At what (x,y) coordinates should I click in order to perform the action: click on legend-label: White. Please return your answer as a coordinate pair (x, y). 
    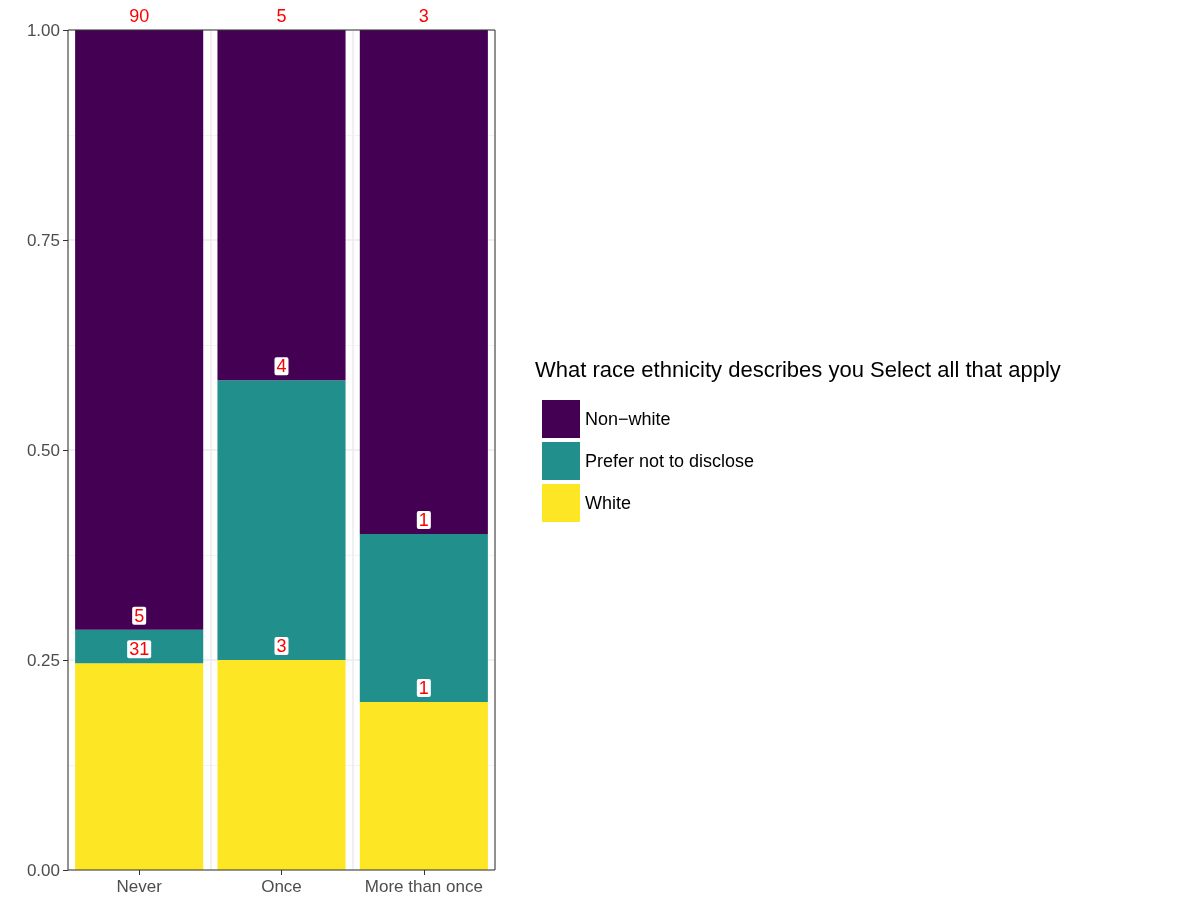
    Looking at the image, I should click on (608, 503).